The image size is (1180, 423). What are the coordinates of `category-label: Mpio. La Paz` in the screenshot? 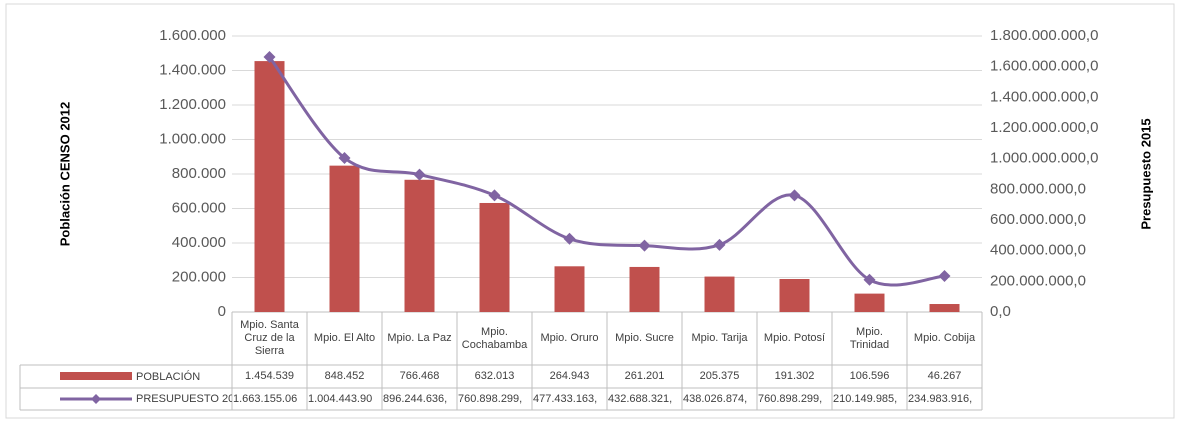 It's located at (419, 338).